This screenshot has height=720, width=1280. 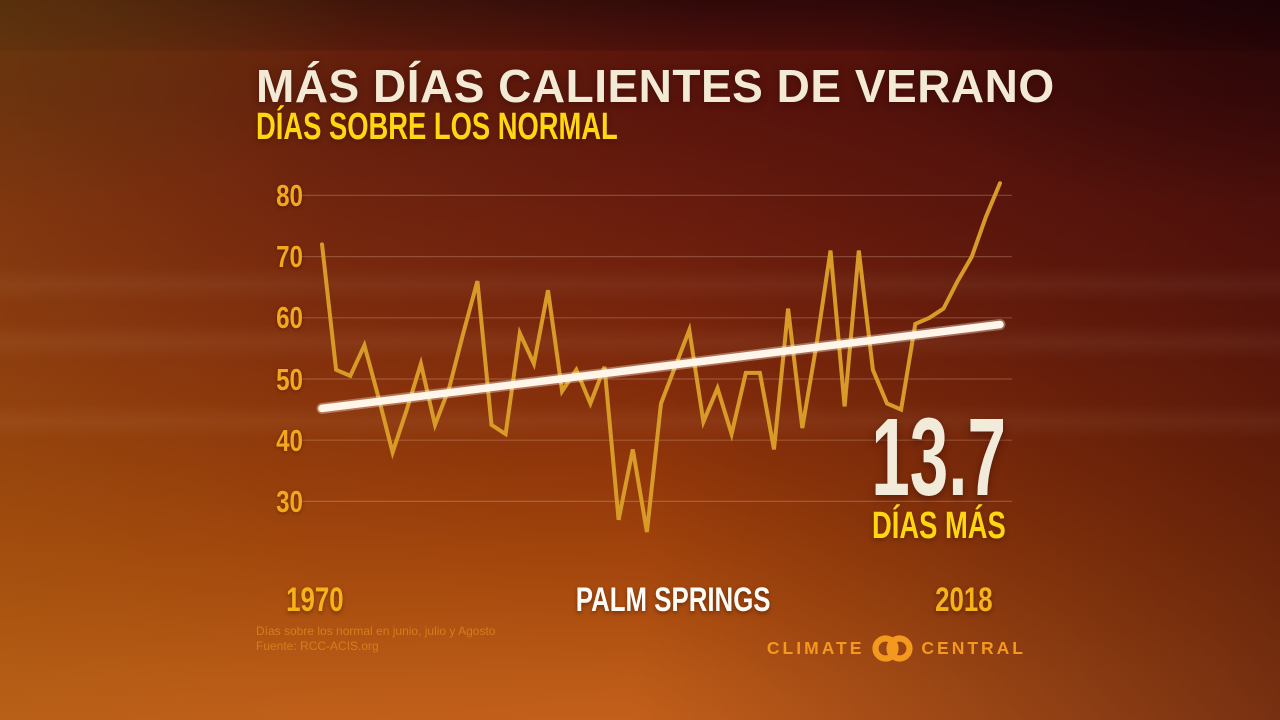 I want to click on y-axis-label-50: 50, so click(x=289, y=379).